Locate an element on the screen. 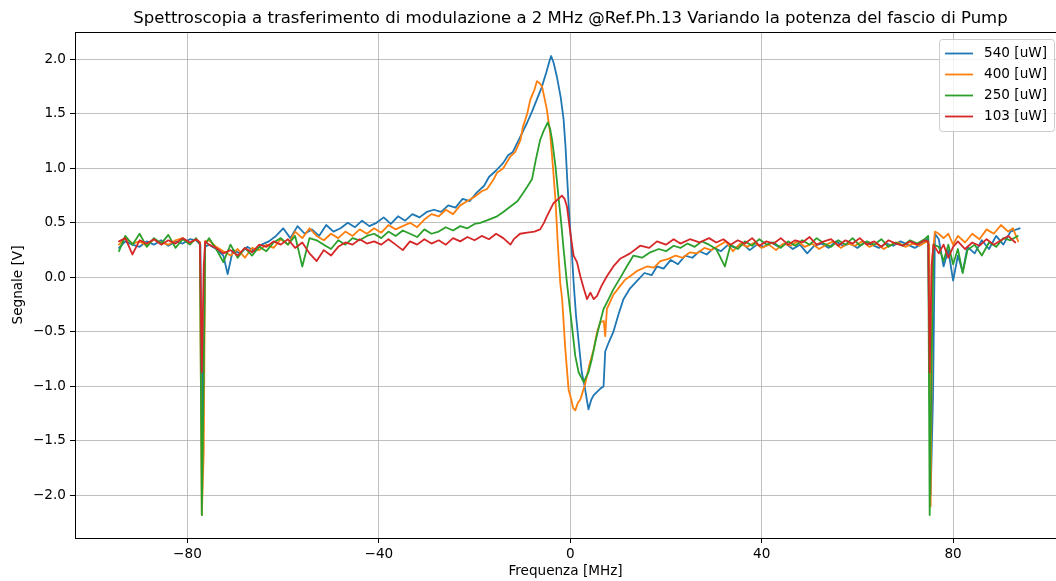  x-tick-label: −40 is located at coordinates (379, 552).